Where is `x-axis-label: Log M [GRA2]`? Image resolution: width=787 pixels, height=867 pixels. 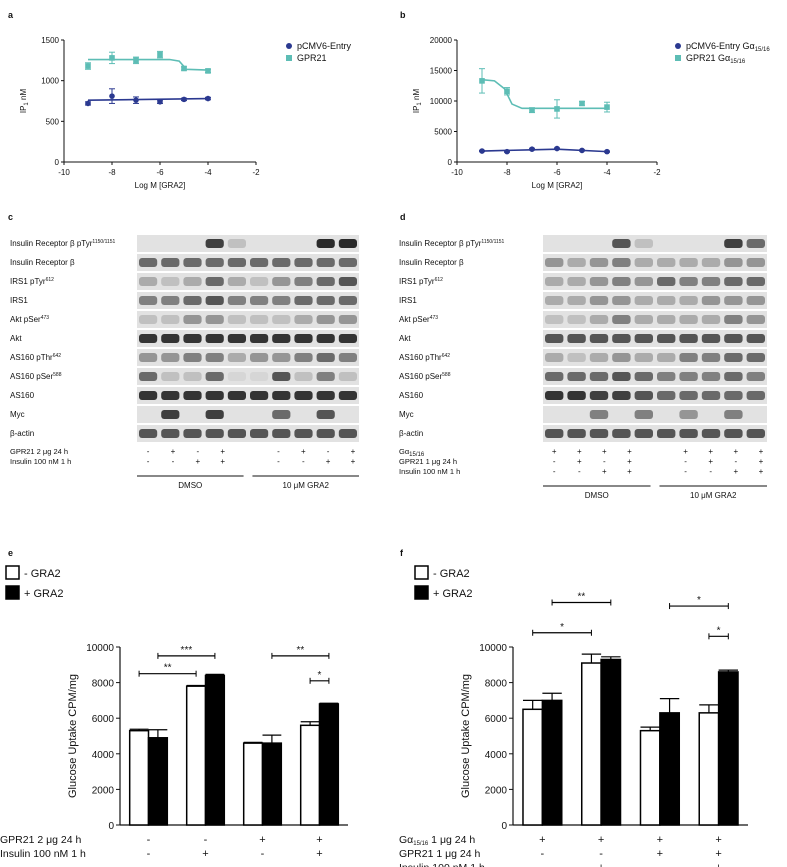 x-axis-label: Log M [GRA2] is located at coordinates (557, 185).